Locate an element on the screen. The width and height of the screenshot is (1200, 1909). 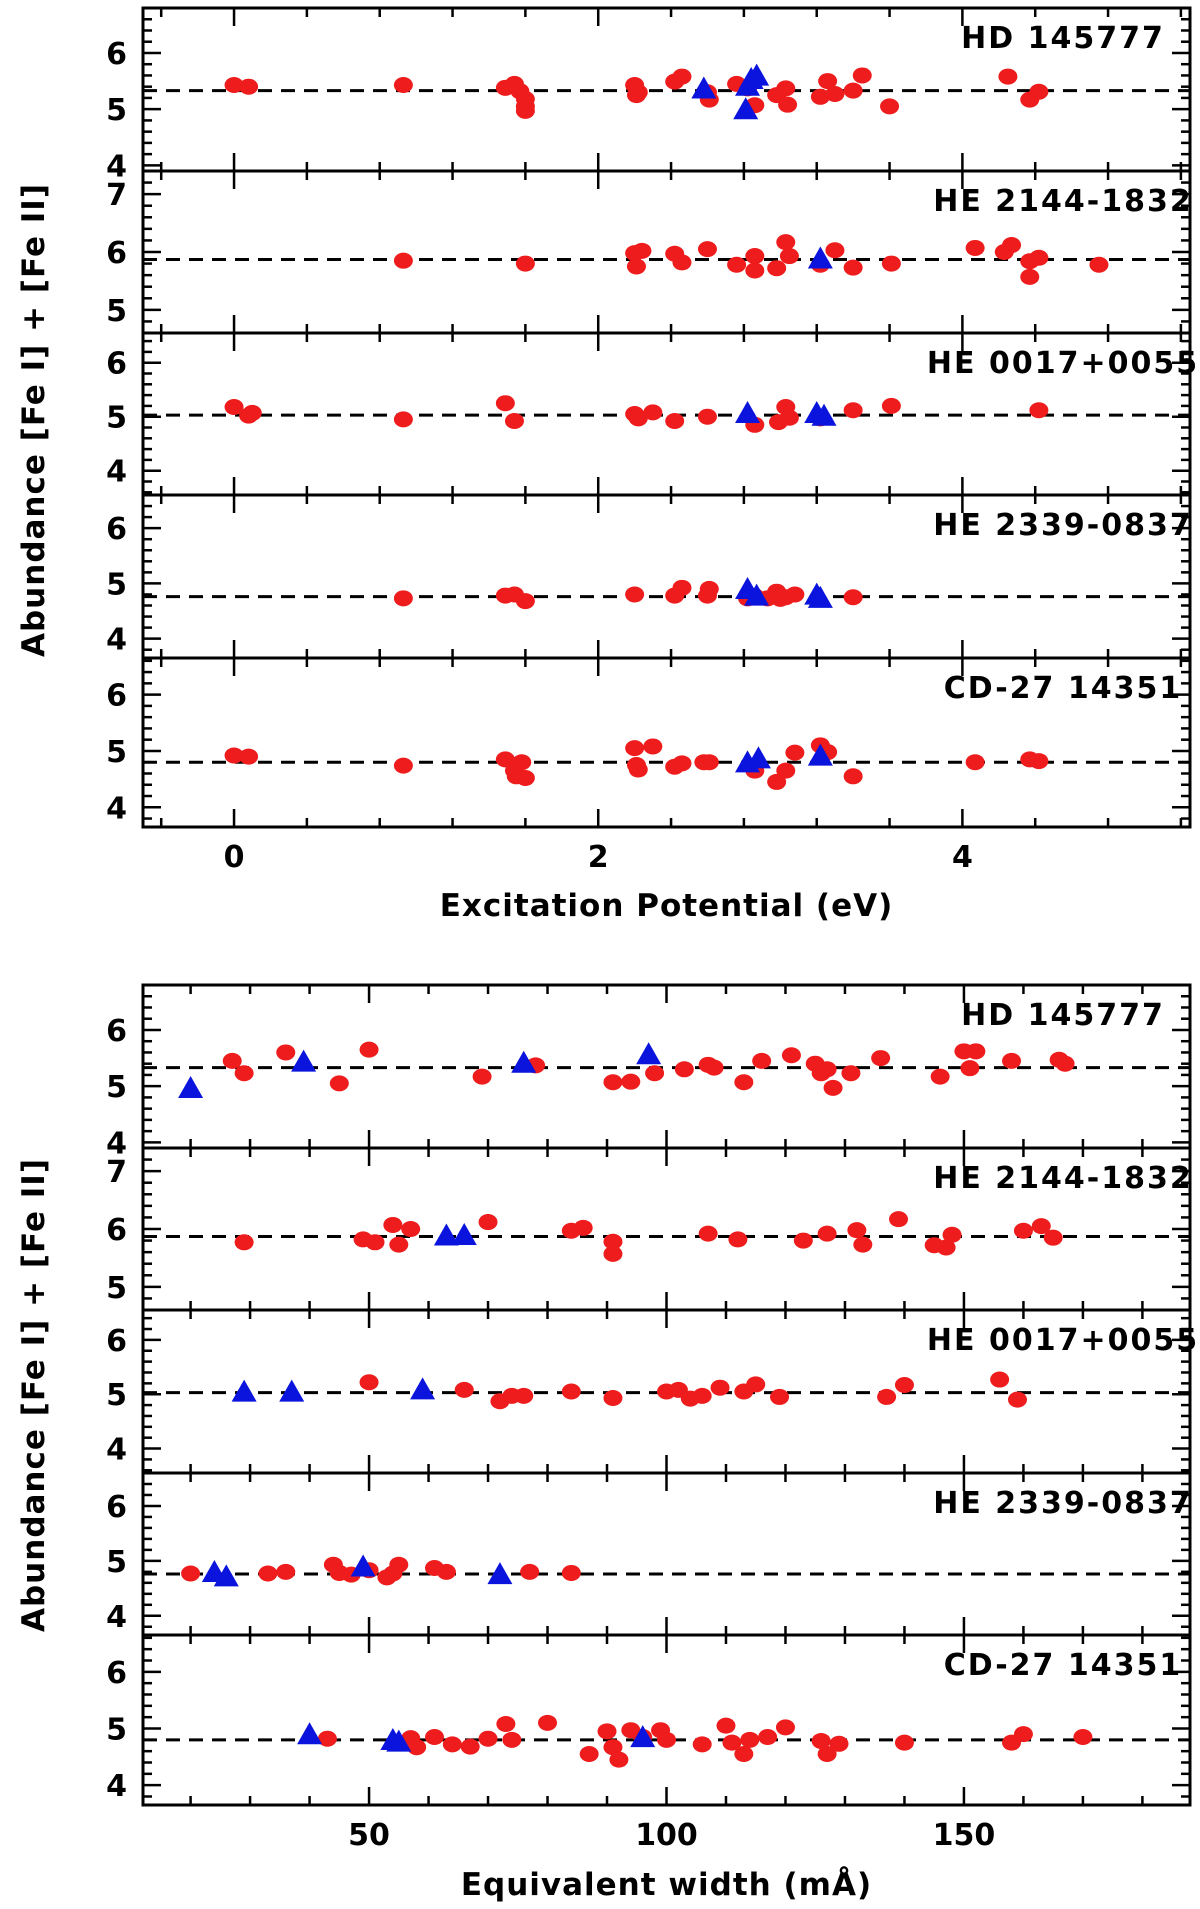
panel-hd-145777: 4 5 6 HD 145777 is located at coordinates (649, 95).